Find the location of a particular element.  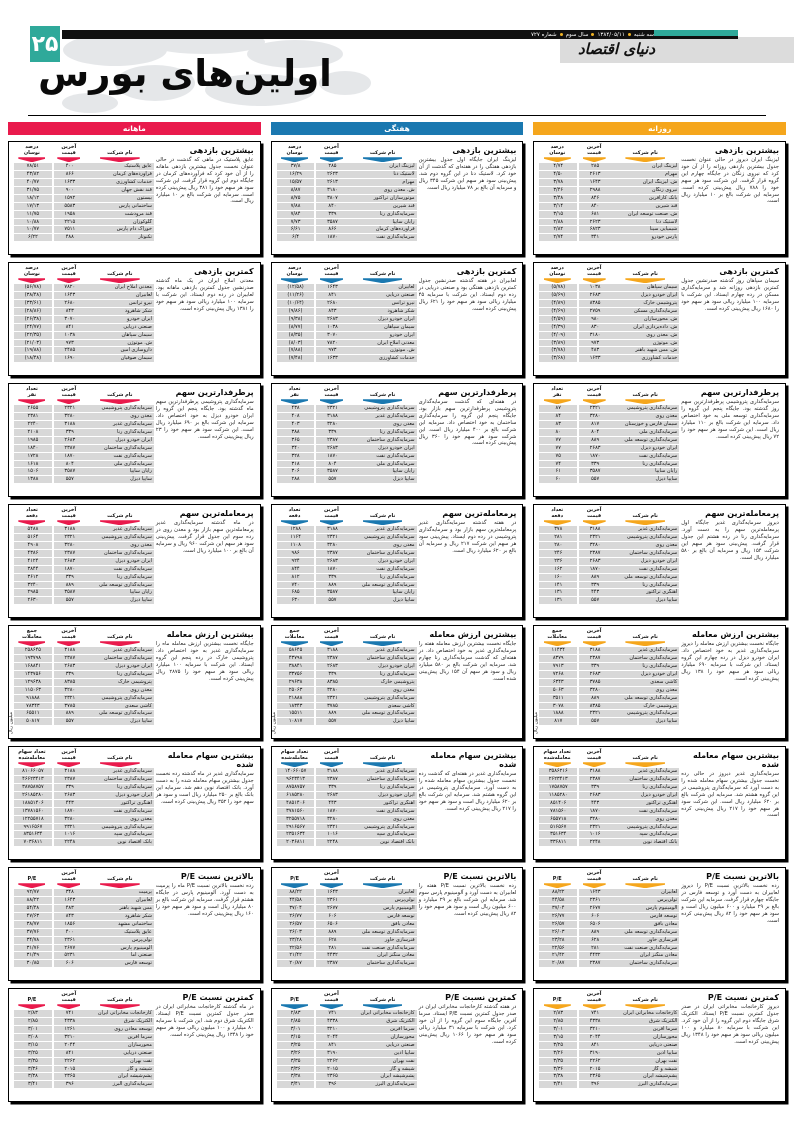

metric-column-header-label: تعداد دفعه is located at coordinates (294, 513).